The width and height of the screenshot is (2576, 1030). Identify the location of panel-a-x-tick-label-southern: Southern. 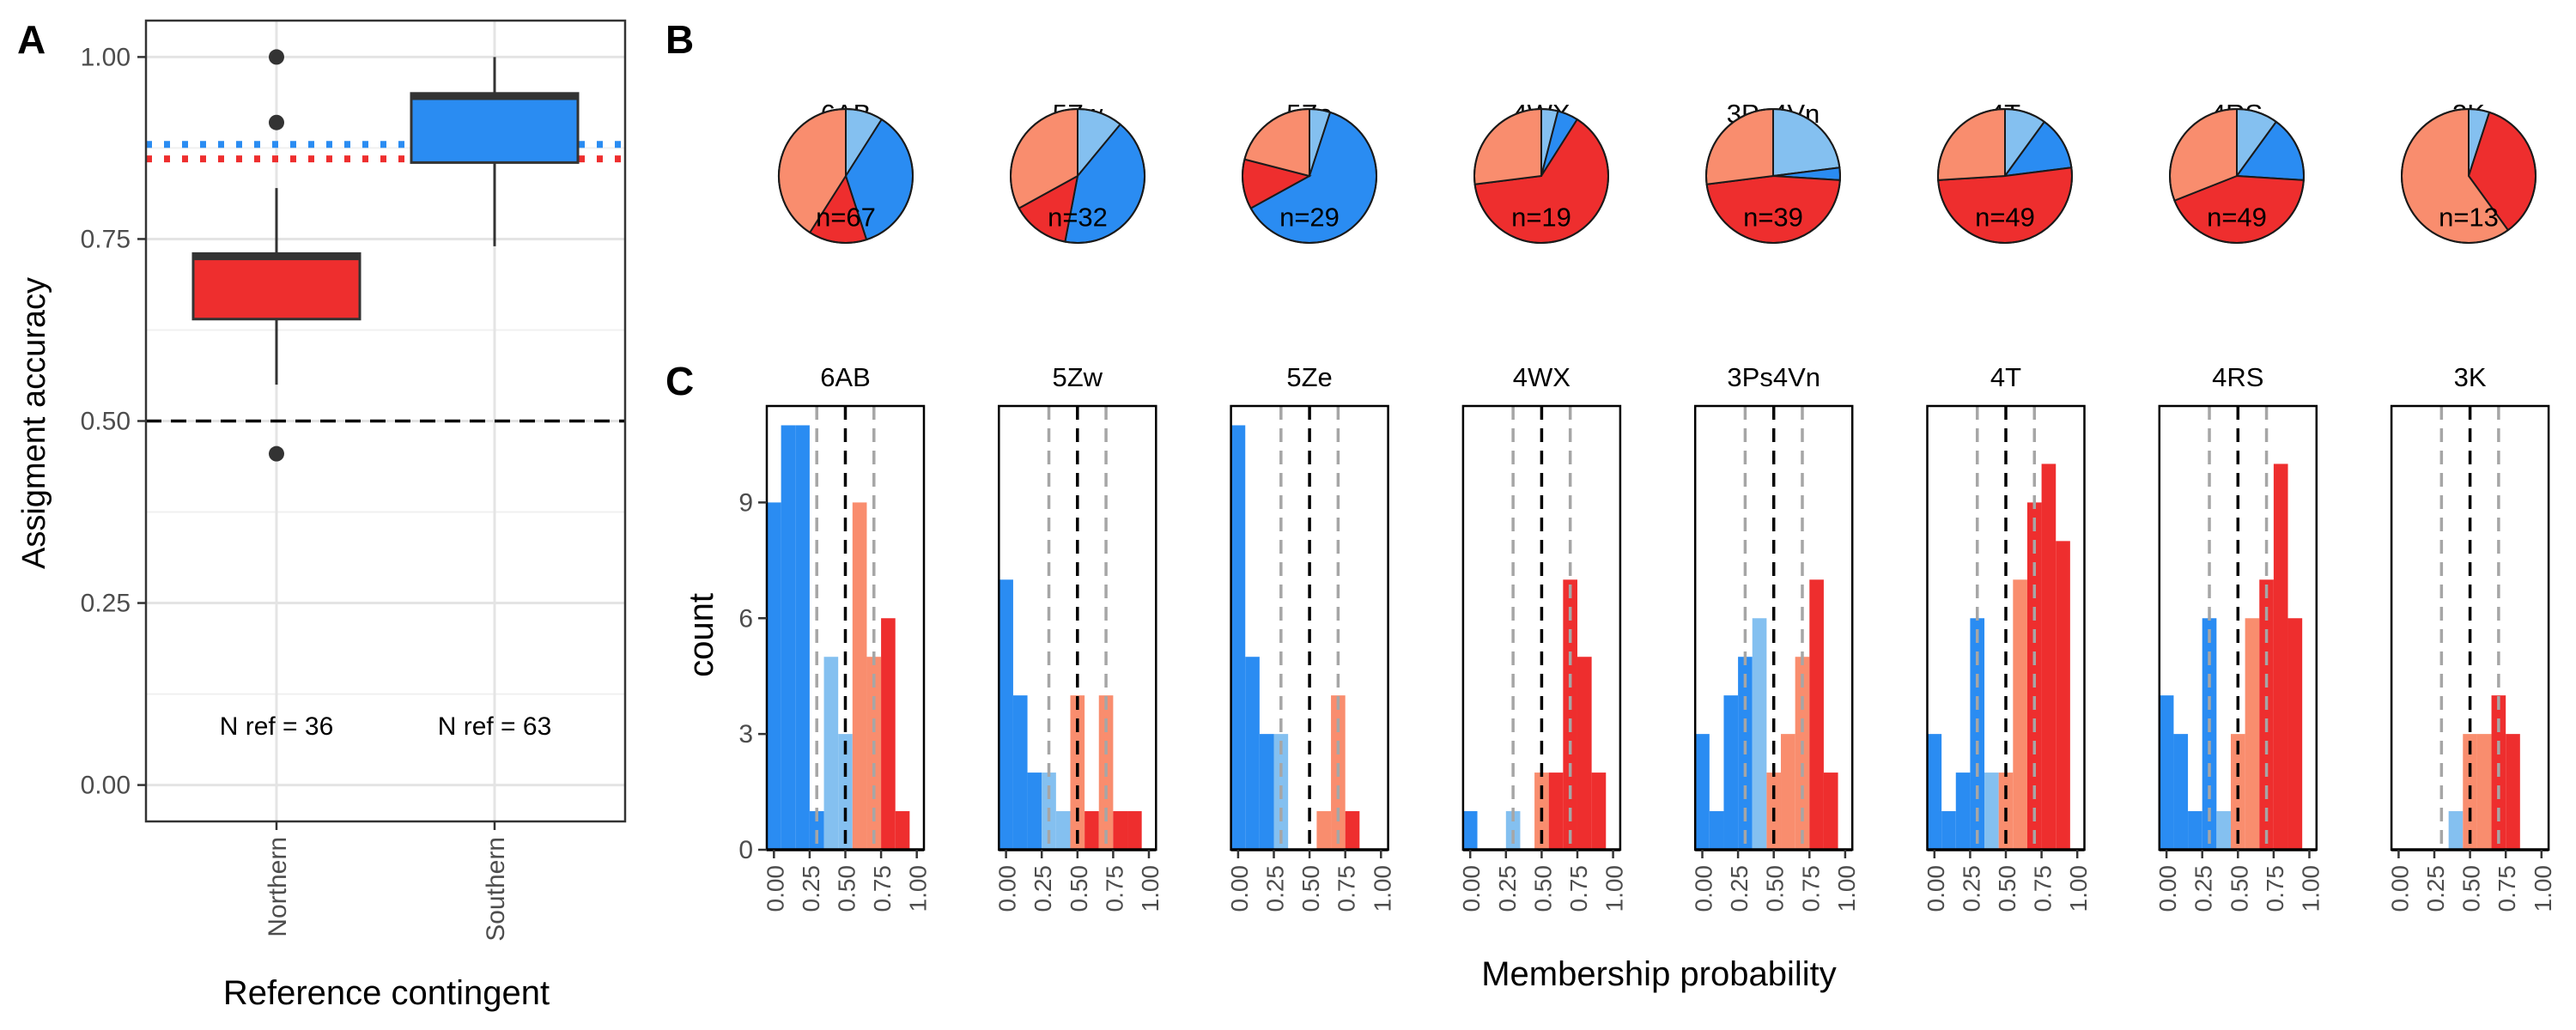
(496, 889).